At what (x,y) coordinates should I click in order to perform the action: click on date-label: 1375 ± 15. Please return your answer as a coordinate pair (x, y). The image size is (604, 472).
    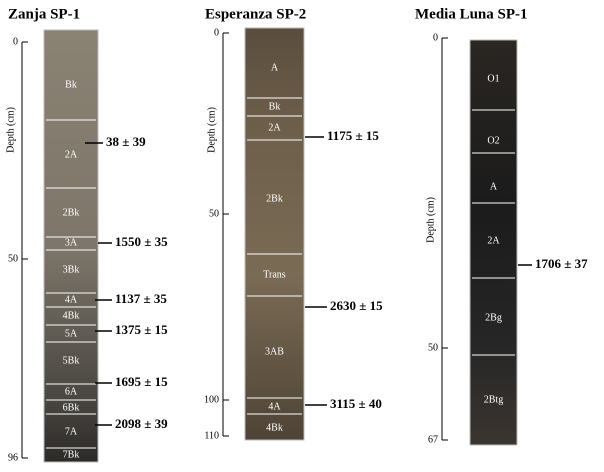
    Looking at the image, I should click on (141, 329).